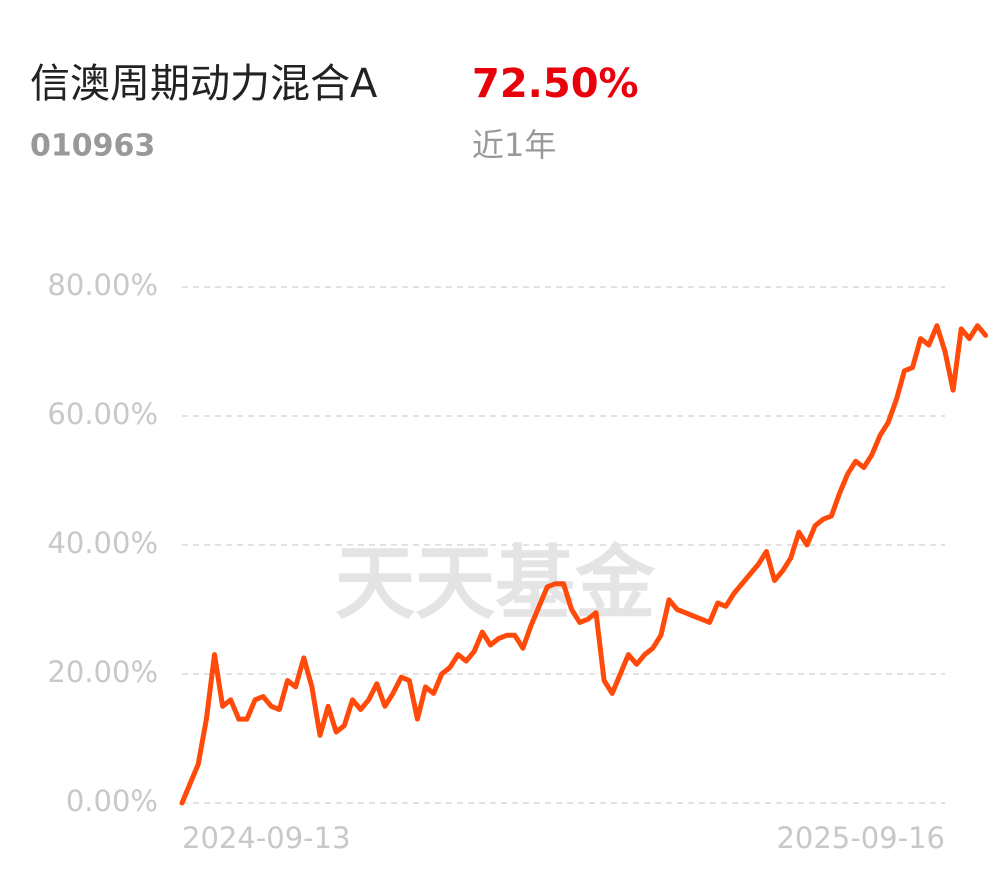  Describe the element at coordinates (204, 84) in the screenshot. I see `fund-name: 信澳周期动力混合A` at that location.